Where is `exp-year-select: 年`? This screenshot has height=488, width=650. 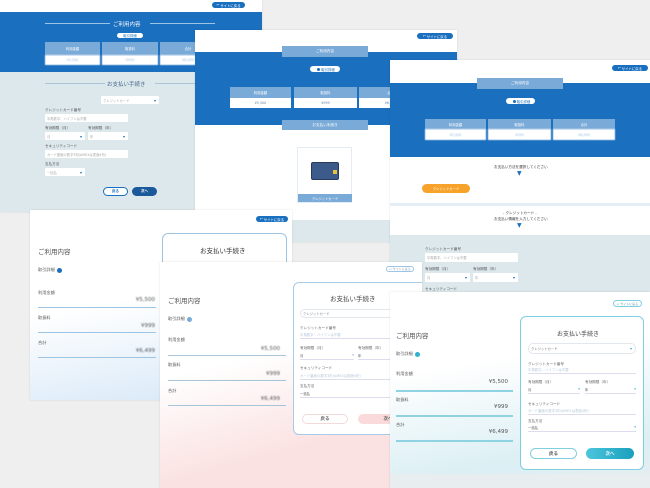 exp-year-select: 年 is located at coordinates (388, 356).